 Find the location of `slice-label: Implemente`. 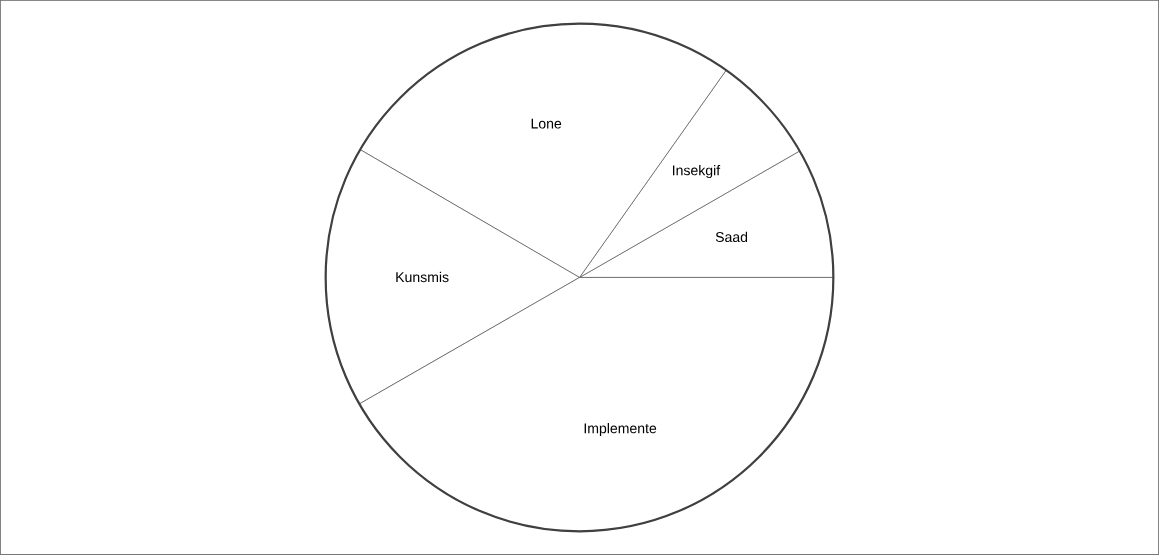

slice-label: Implemente is located at coordinates (620, 429).